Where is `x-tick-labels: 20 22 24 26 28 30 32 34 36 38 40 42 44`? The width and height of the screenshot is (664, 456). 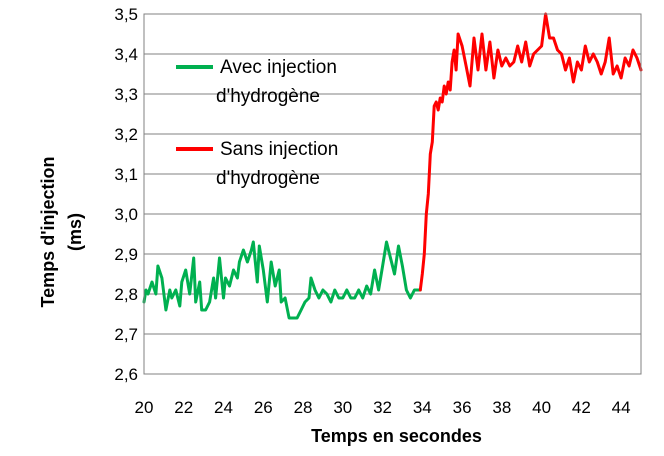
x-tick-labels: 20 22 24 26 28 30 32 34 36 38 40 42 44 is located at coordinates (383, 407).